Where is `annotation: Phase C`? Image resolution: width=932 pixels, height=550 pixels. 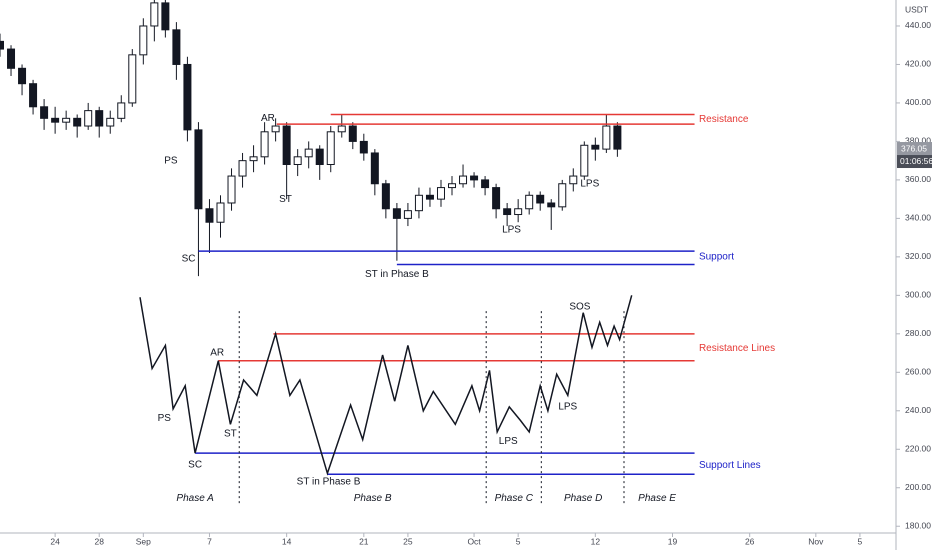 annotation: Phase C is located at coordinates (514, 498).